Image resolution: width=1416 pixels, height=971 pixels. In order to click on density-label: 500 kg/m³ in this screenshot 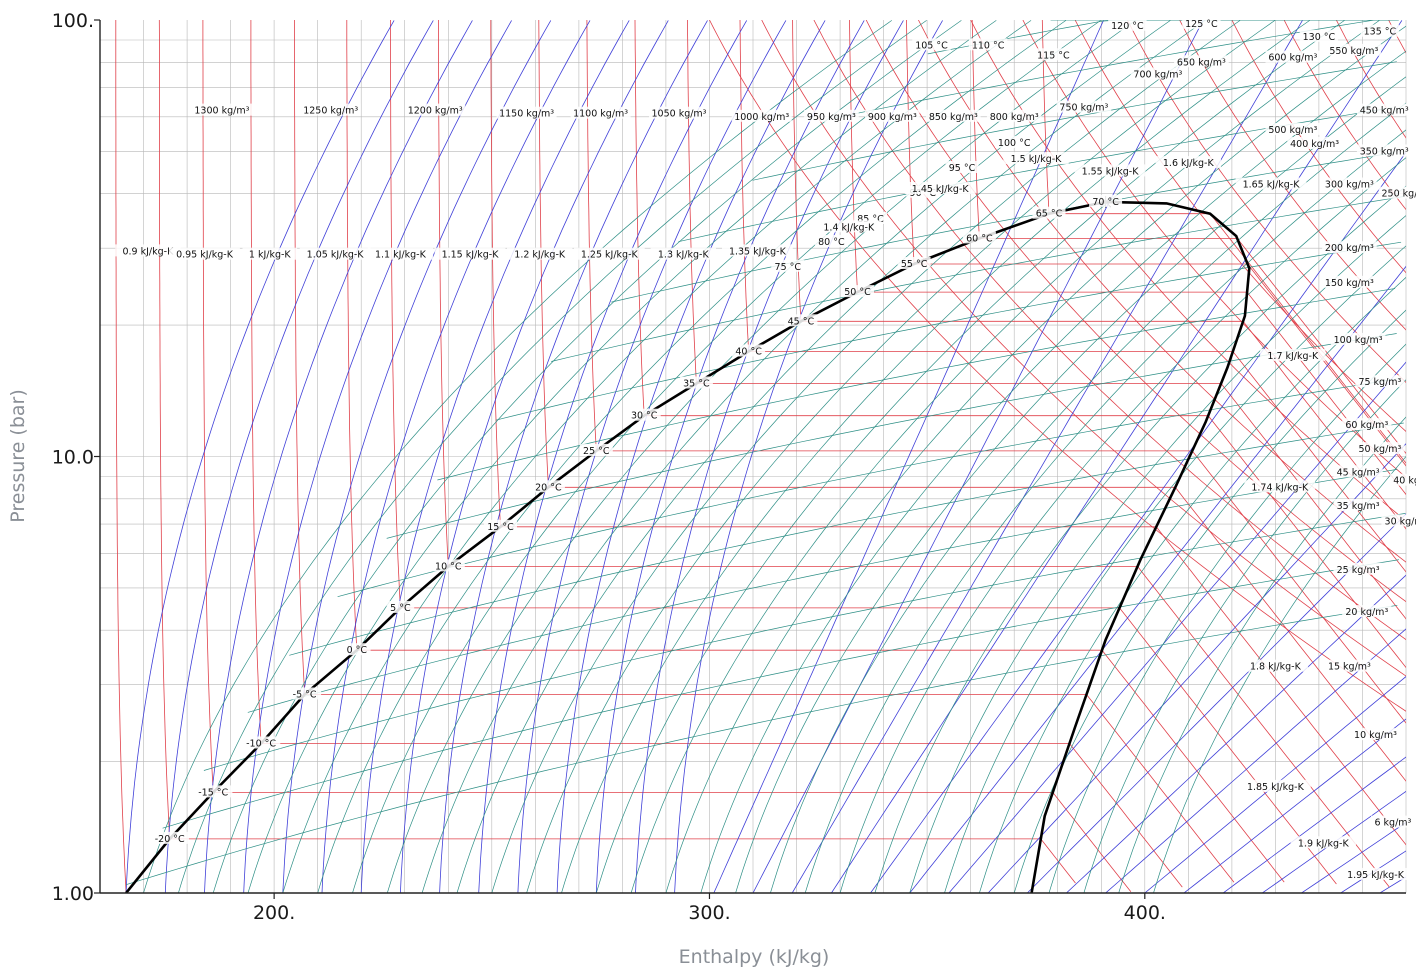, I will do `click(1292, 130)`.